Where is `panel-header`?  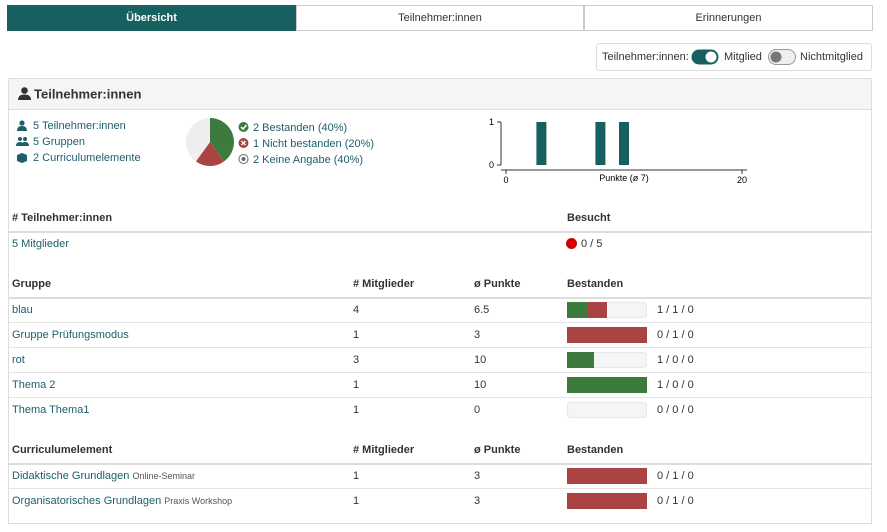
panel-header is located at coordinates (440, 94).